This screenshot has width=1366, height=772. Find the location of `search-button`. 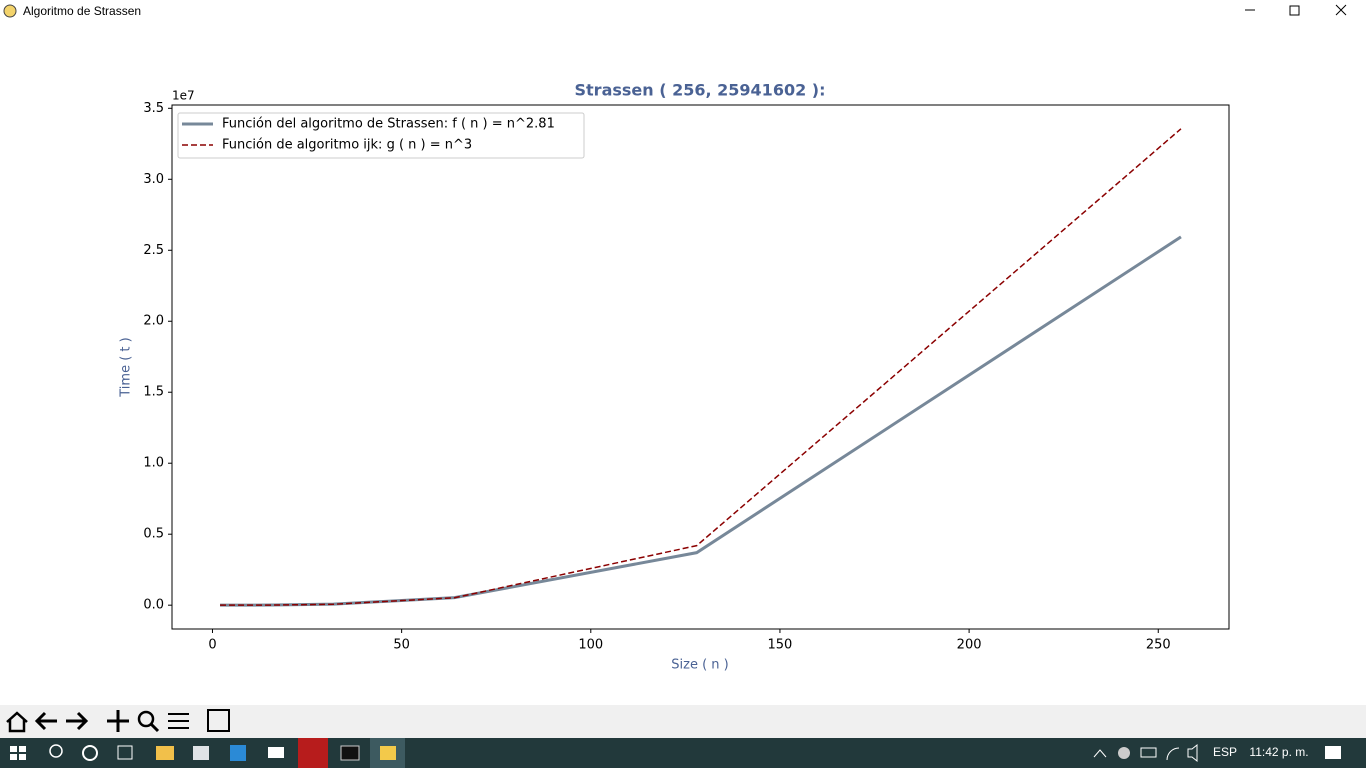

search-button is located at coordinates (56, 751).